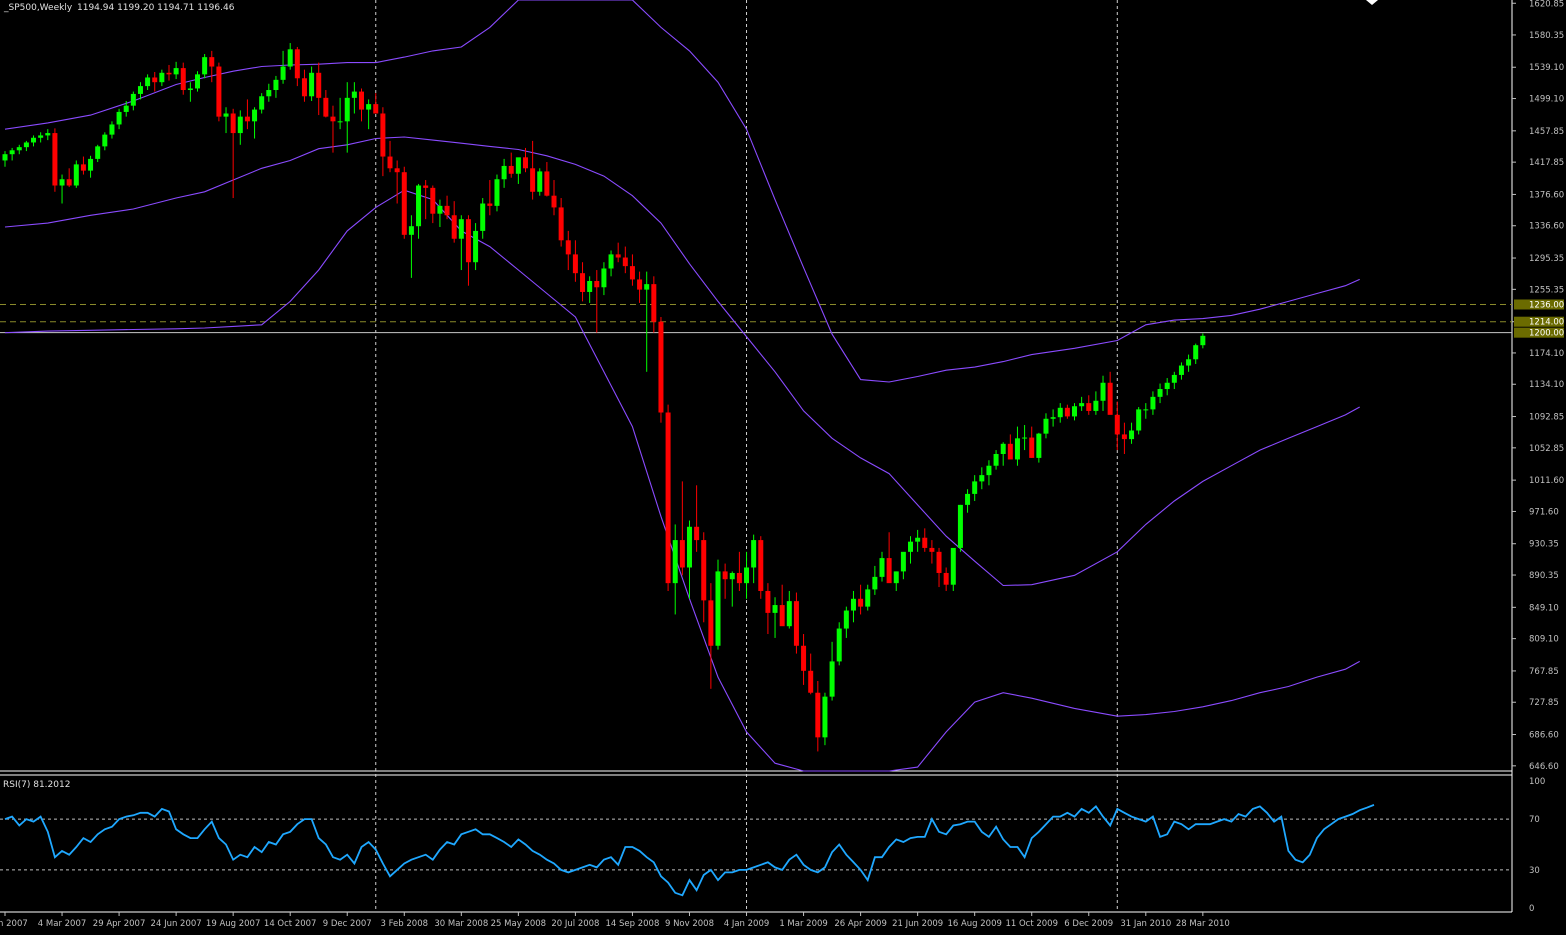 The height and width of the screenshot is (935, 1566). Describe the element at coordinates (176, 924) in the screenshot. I see `time-axis-label: 24 Jun 2007` at that location.